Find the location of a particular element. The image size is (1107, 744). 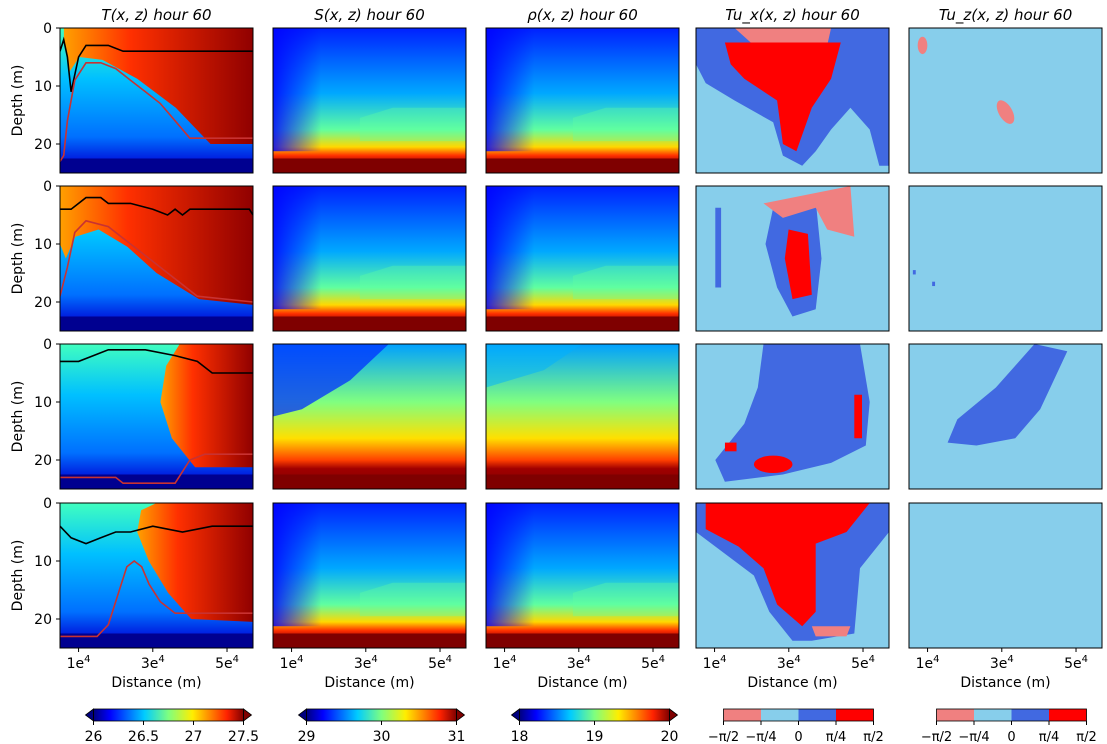

panel-r3-c0: 0 10 20 Depth (m) 1e4 3e4 5e4 Distance (m) is located at coordinates (132, 593).